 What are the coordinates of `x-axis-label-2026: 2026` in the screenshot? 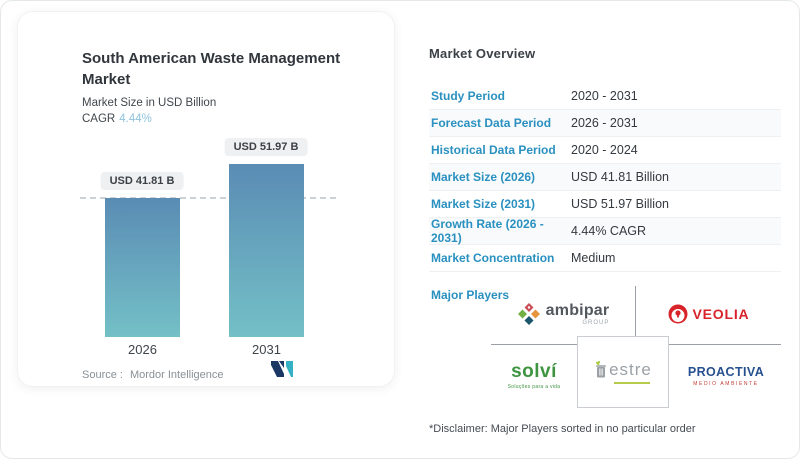 It's located at (142, 349).